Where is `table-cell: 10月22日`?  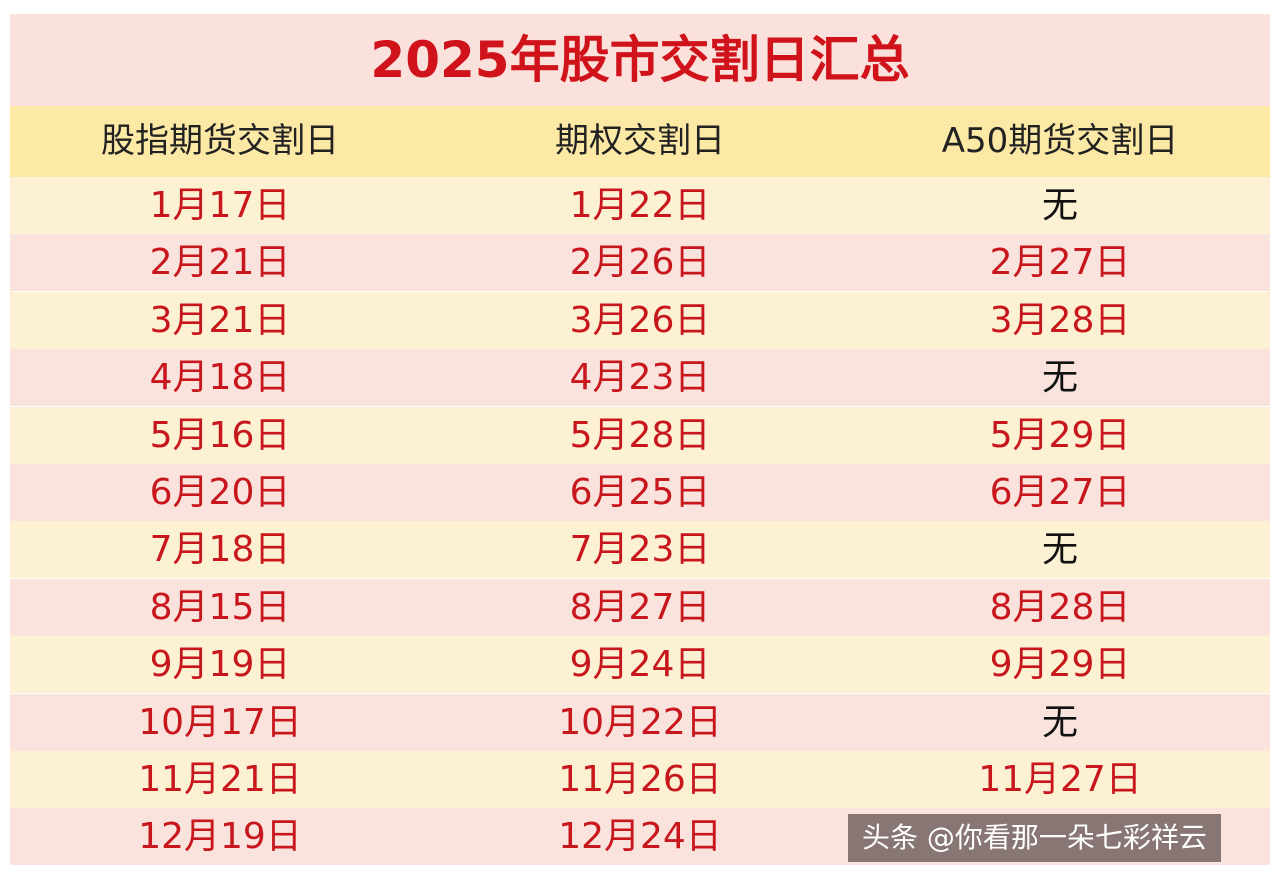 table-cell: 10月22日 is located at coordinates (640, 722).